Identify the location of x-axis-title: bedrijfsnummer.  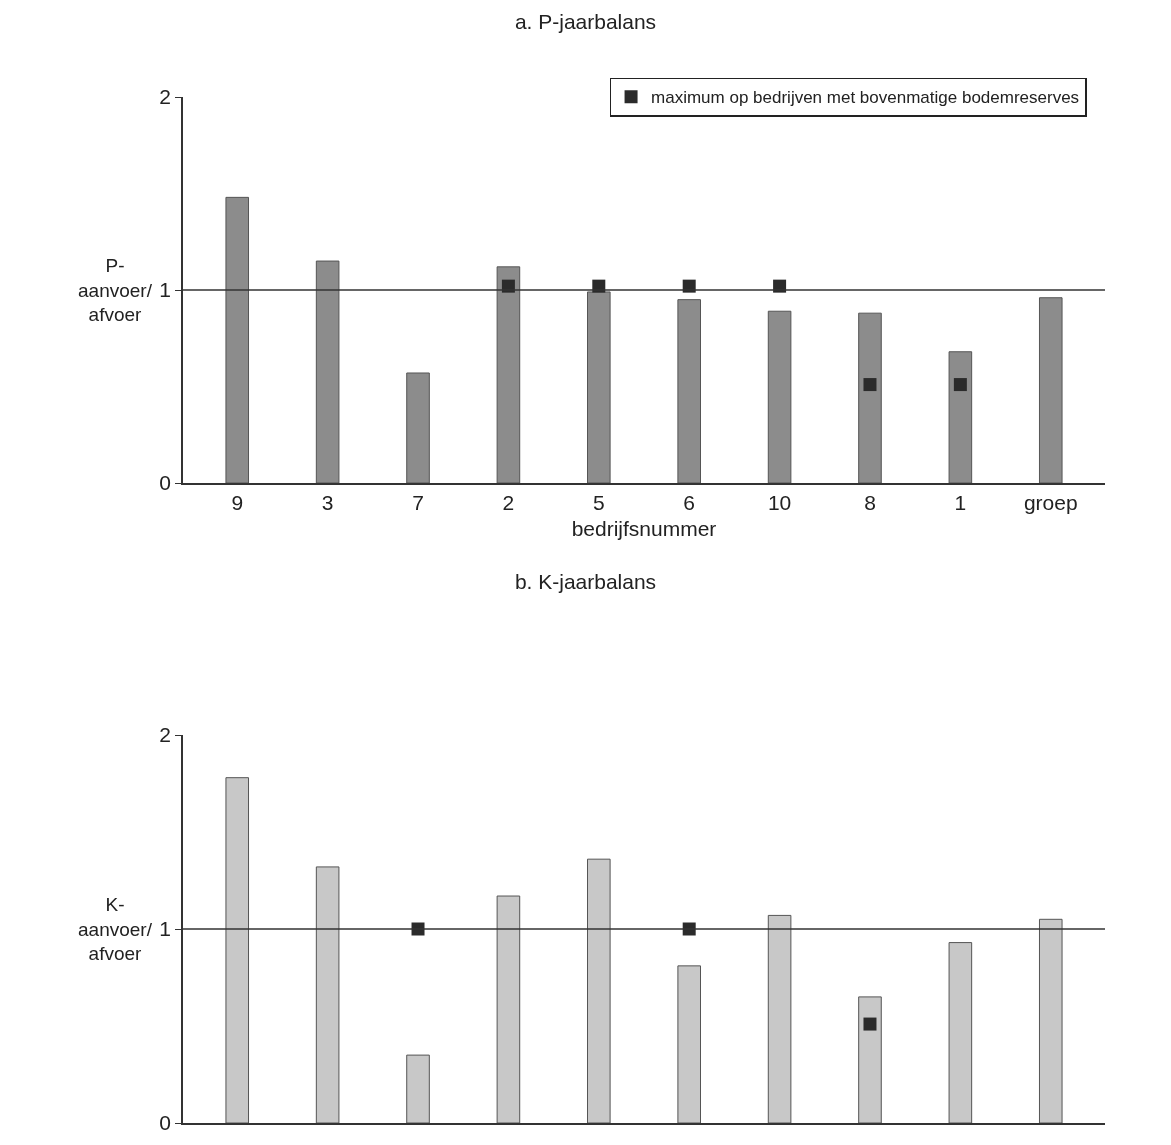
(644, 528).